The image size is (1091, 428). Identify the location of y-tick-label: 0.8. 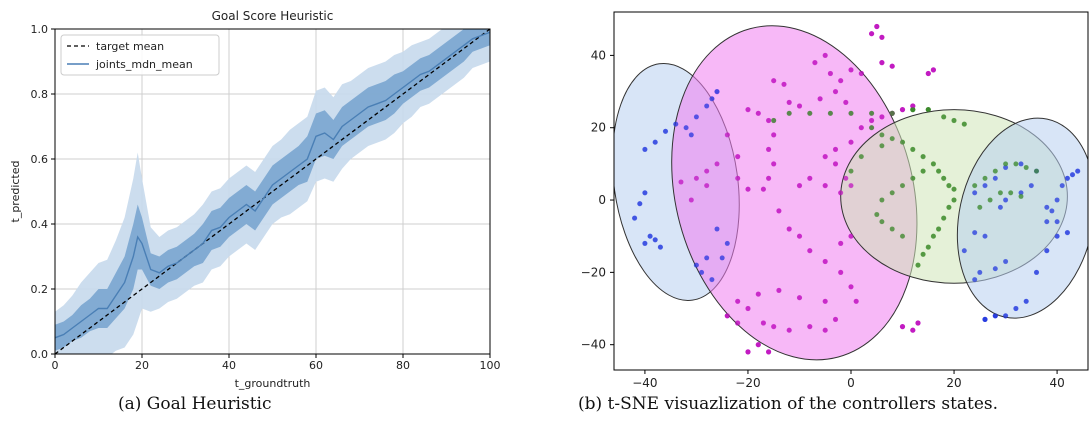
(40, 94).